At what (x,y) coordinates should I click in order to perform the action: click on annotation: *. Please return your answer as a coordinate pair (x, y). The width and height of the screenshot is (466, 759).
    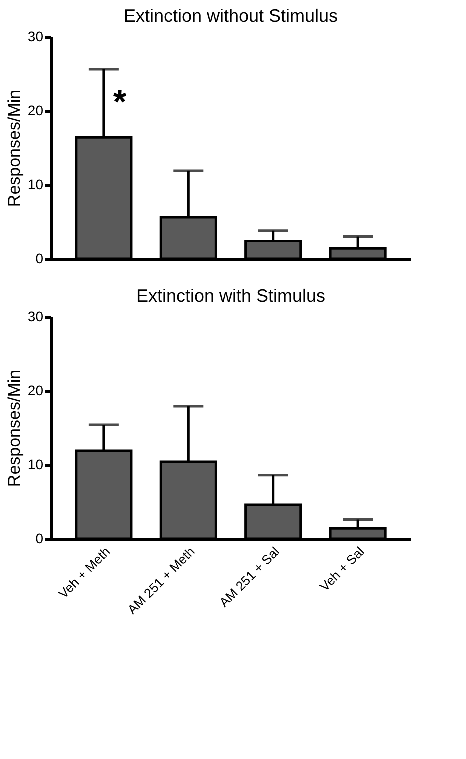
    Looking at the image, I should click on (120, 103).